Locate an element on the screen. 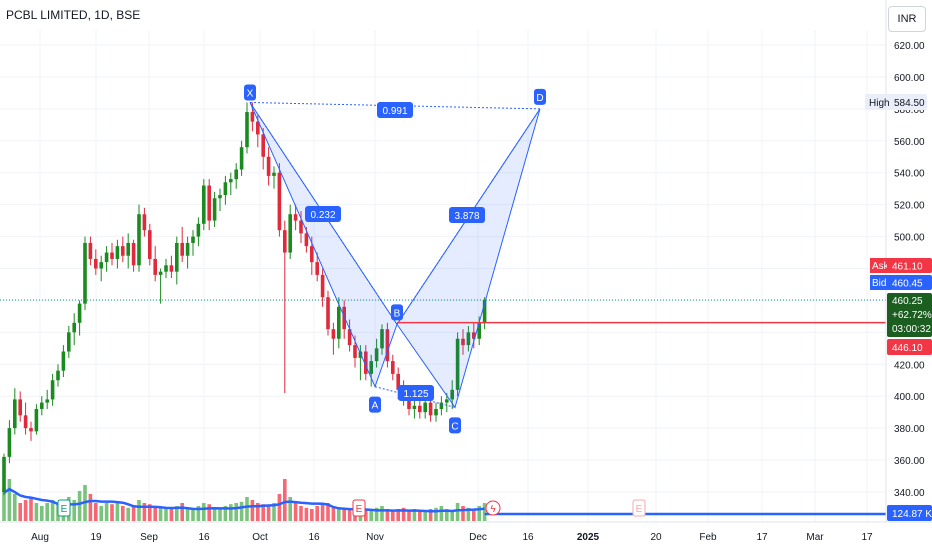 This screenshot has height=550, width=932. ref-price: 446.10 is located at coordinates (907, 348).